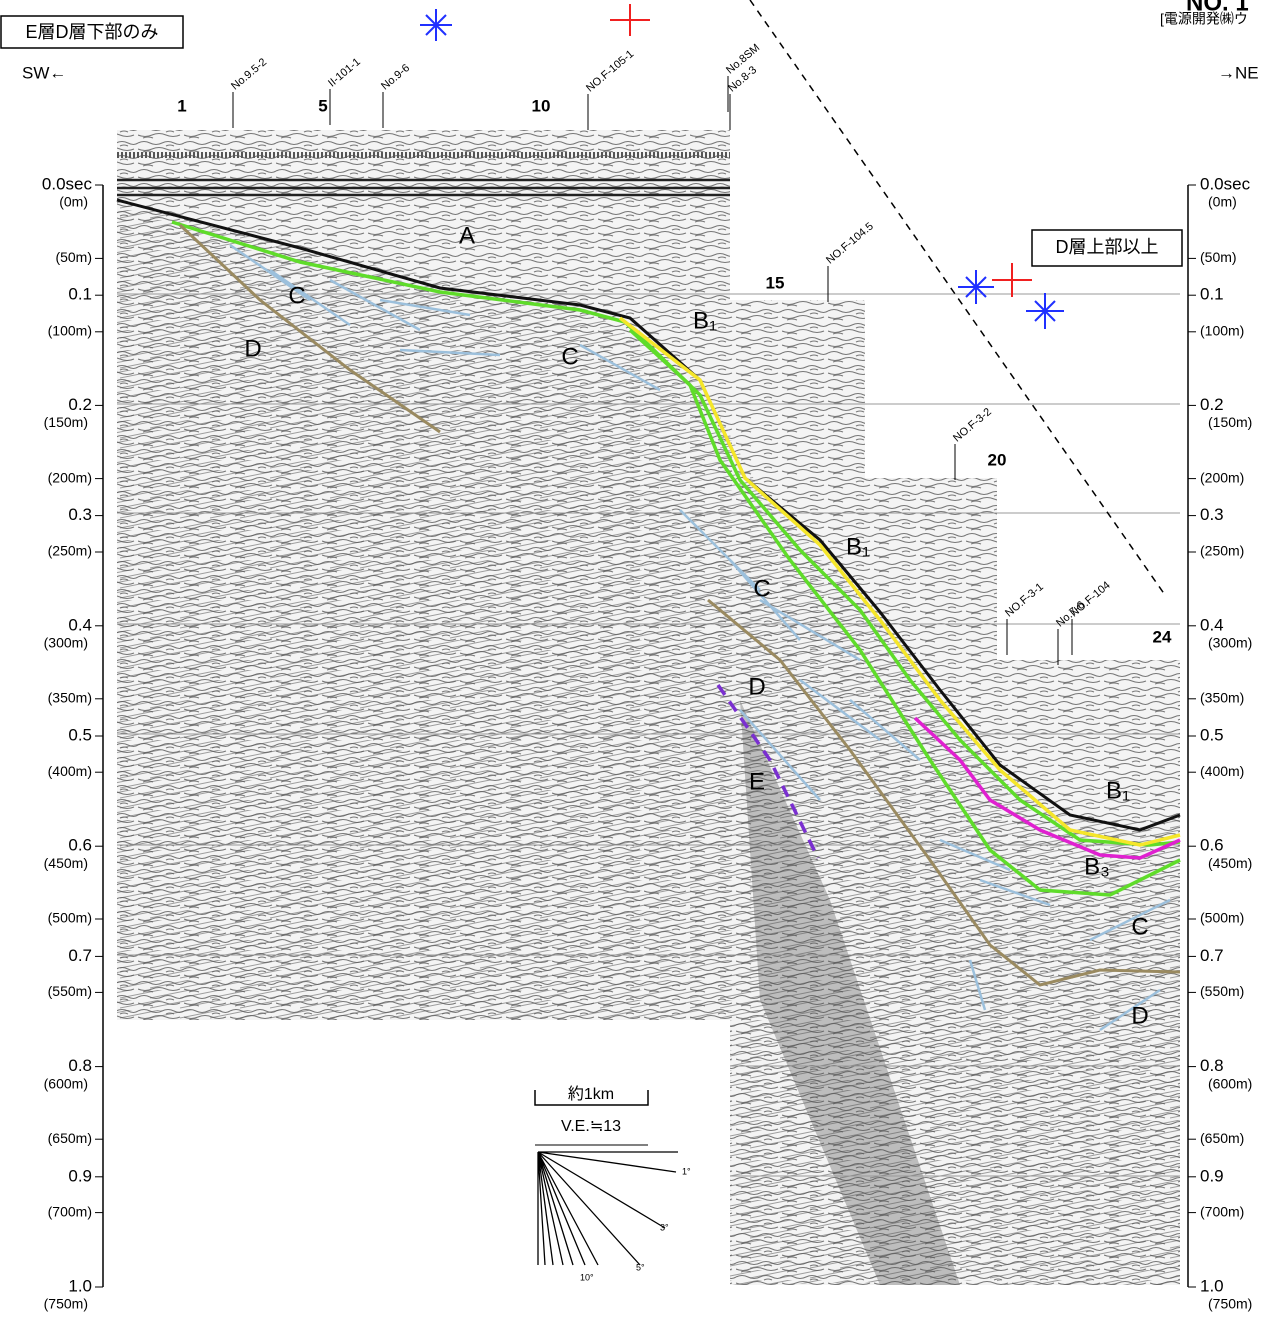  What do you see at coordinates (664, 1227) in the screenshot?
I see `angle-label: 3°` at bounding box center [664, 1227].